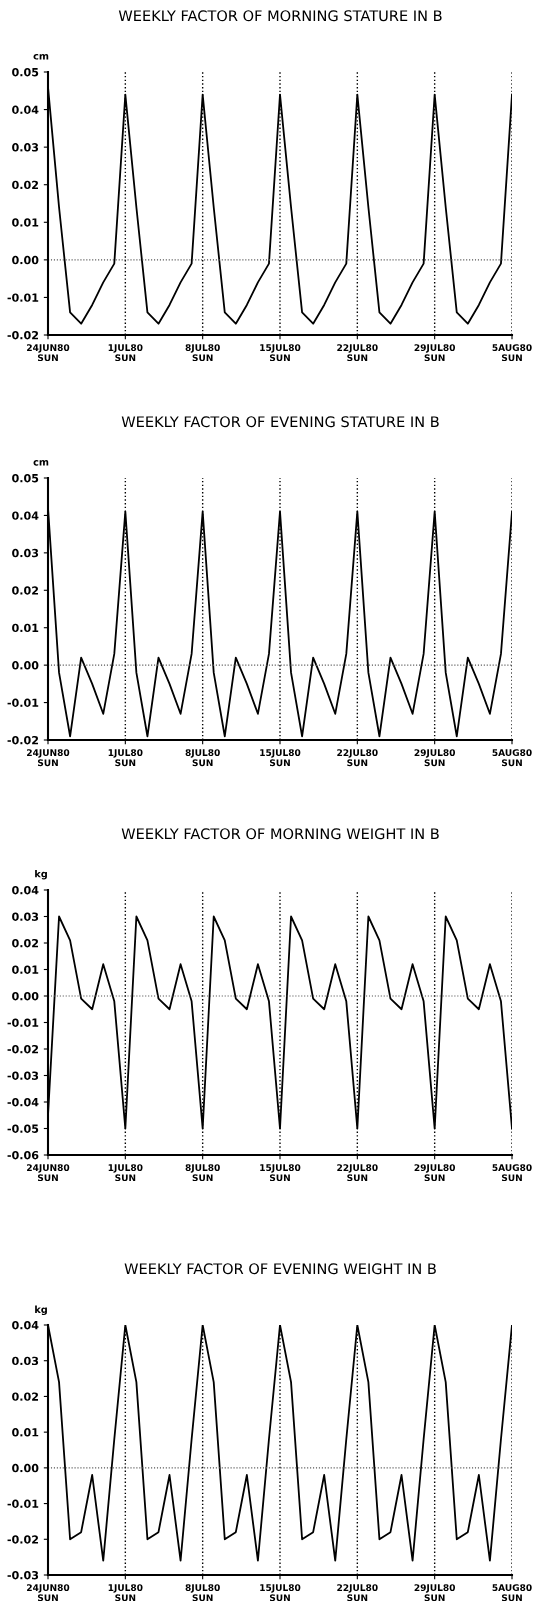  I want to click on chart-title: WEEKLY FACTOR OF EVENING STATURE IN B, so click(280, 422).